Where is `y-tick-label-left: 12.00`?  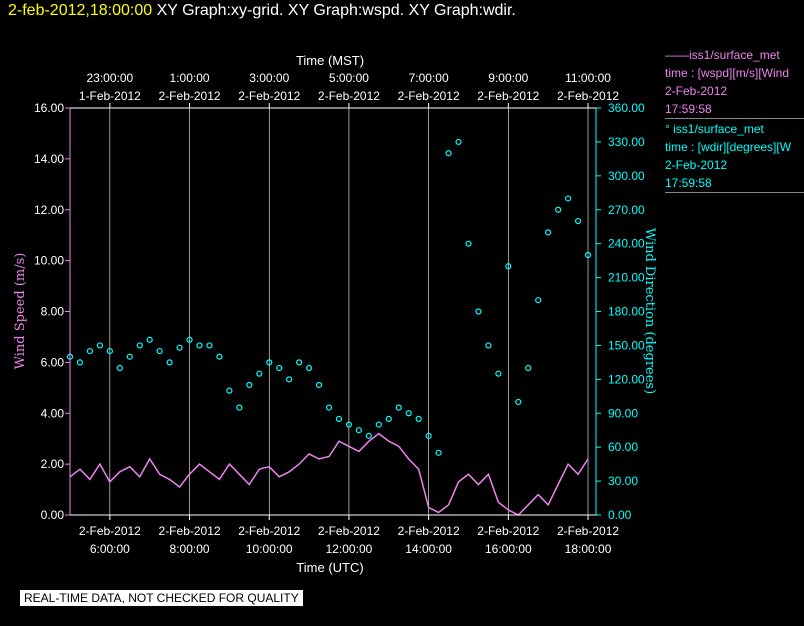
y-tick-label-left: 12.00 is located at coordinates (49, 210).